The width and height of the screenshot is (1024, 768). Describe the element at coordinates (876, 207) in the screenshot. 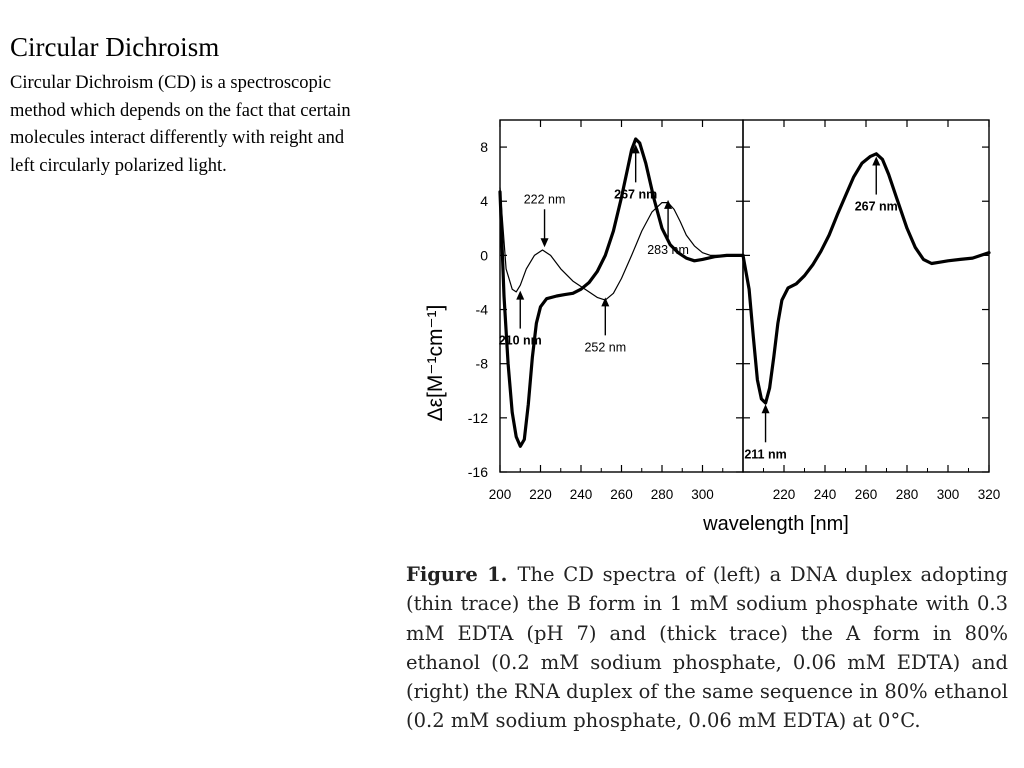

I see `panel-right-annotation-label: 267 nm` at that location.